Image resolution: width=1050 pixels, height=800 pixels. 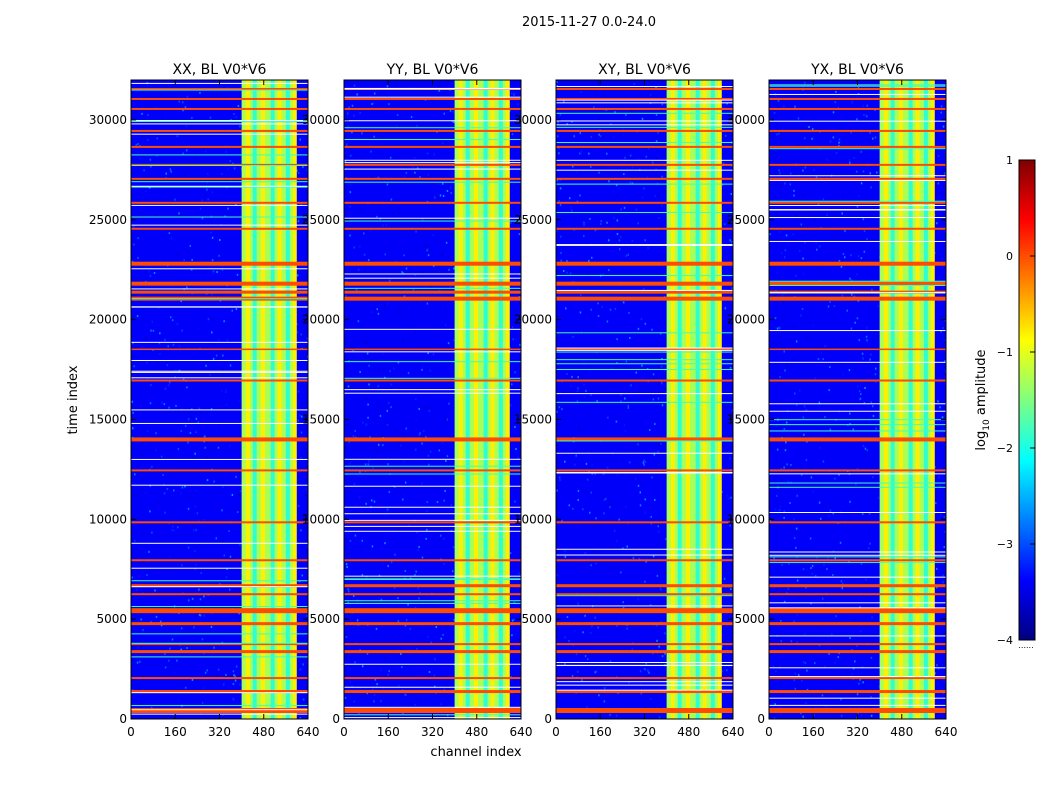 I want to click on colorbar-tick-label: −4, so click(x=1005, y=640).